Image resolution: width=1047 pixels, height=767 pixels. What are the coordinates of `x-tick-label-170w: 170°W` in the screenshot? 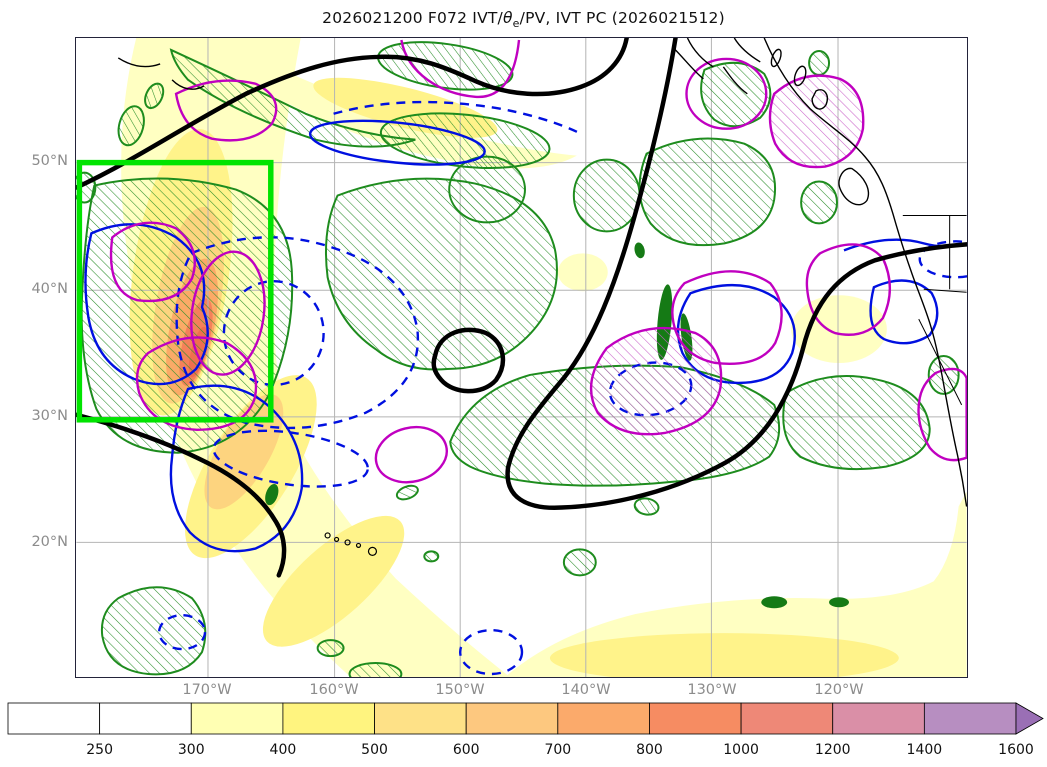 It's located at (207, 690).